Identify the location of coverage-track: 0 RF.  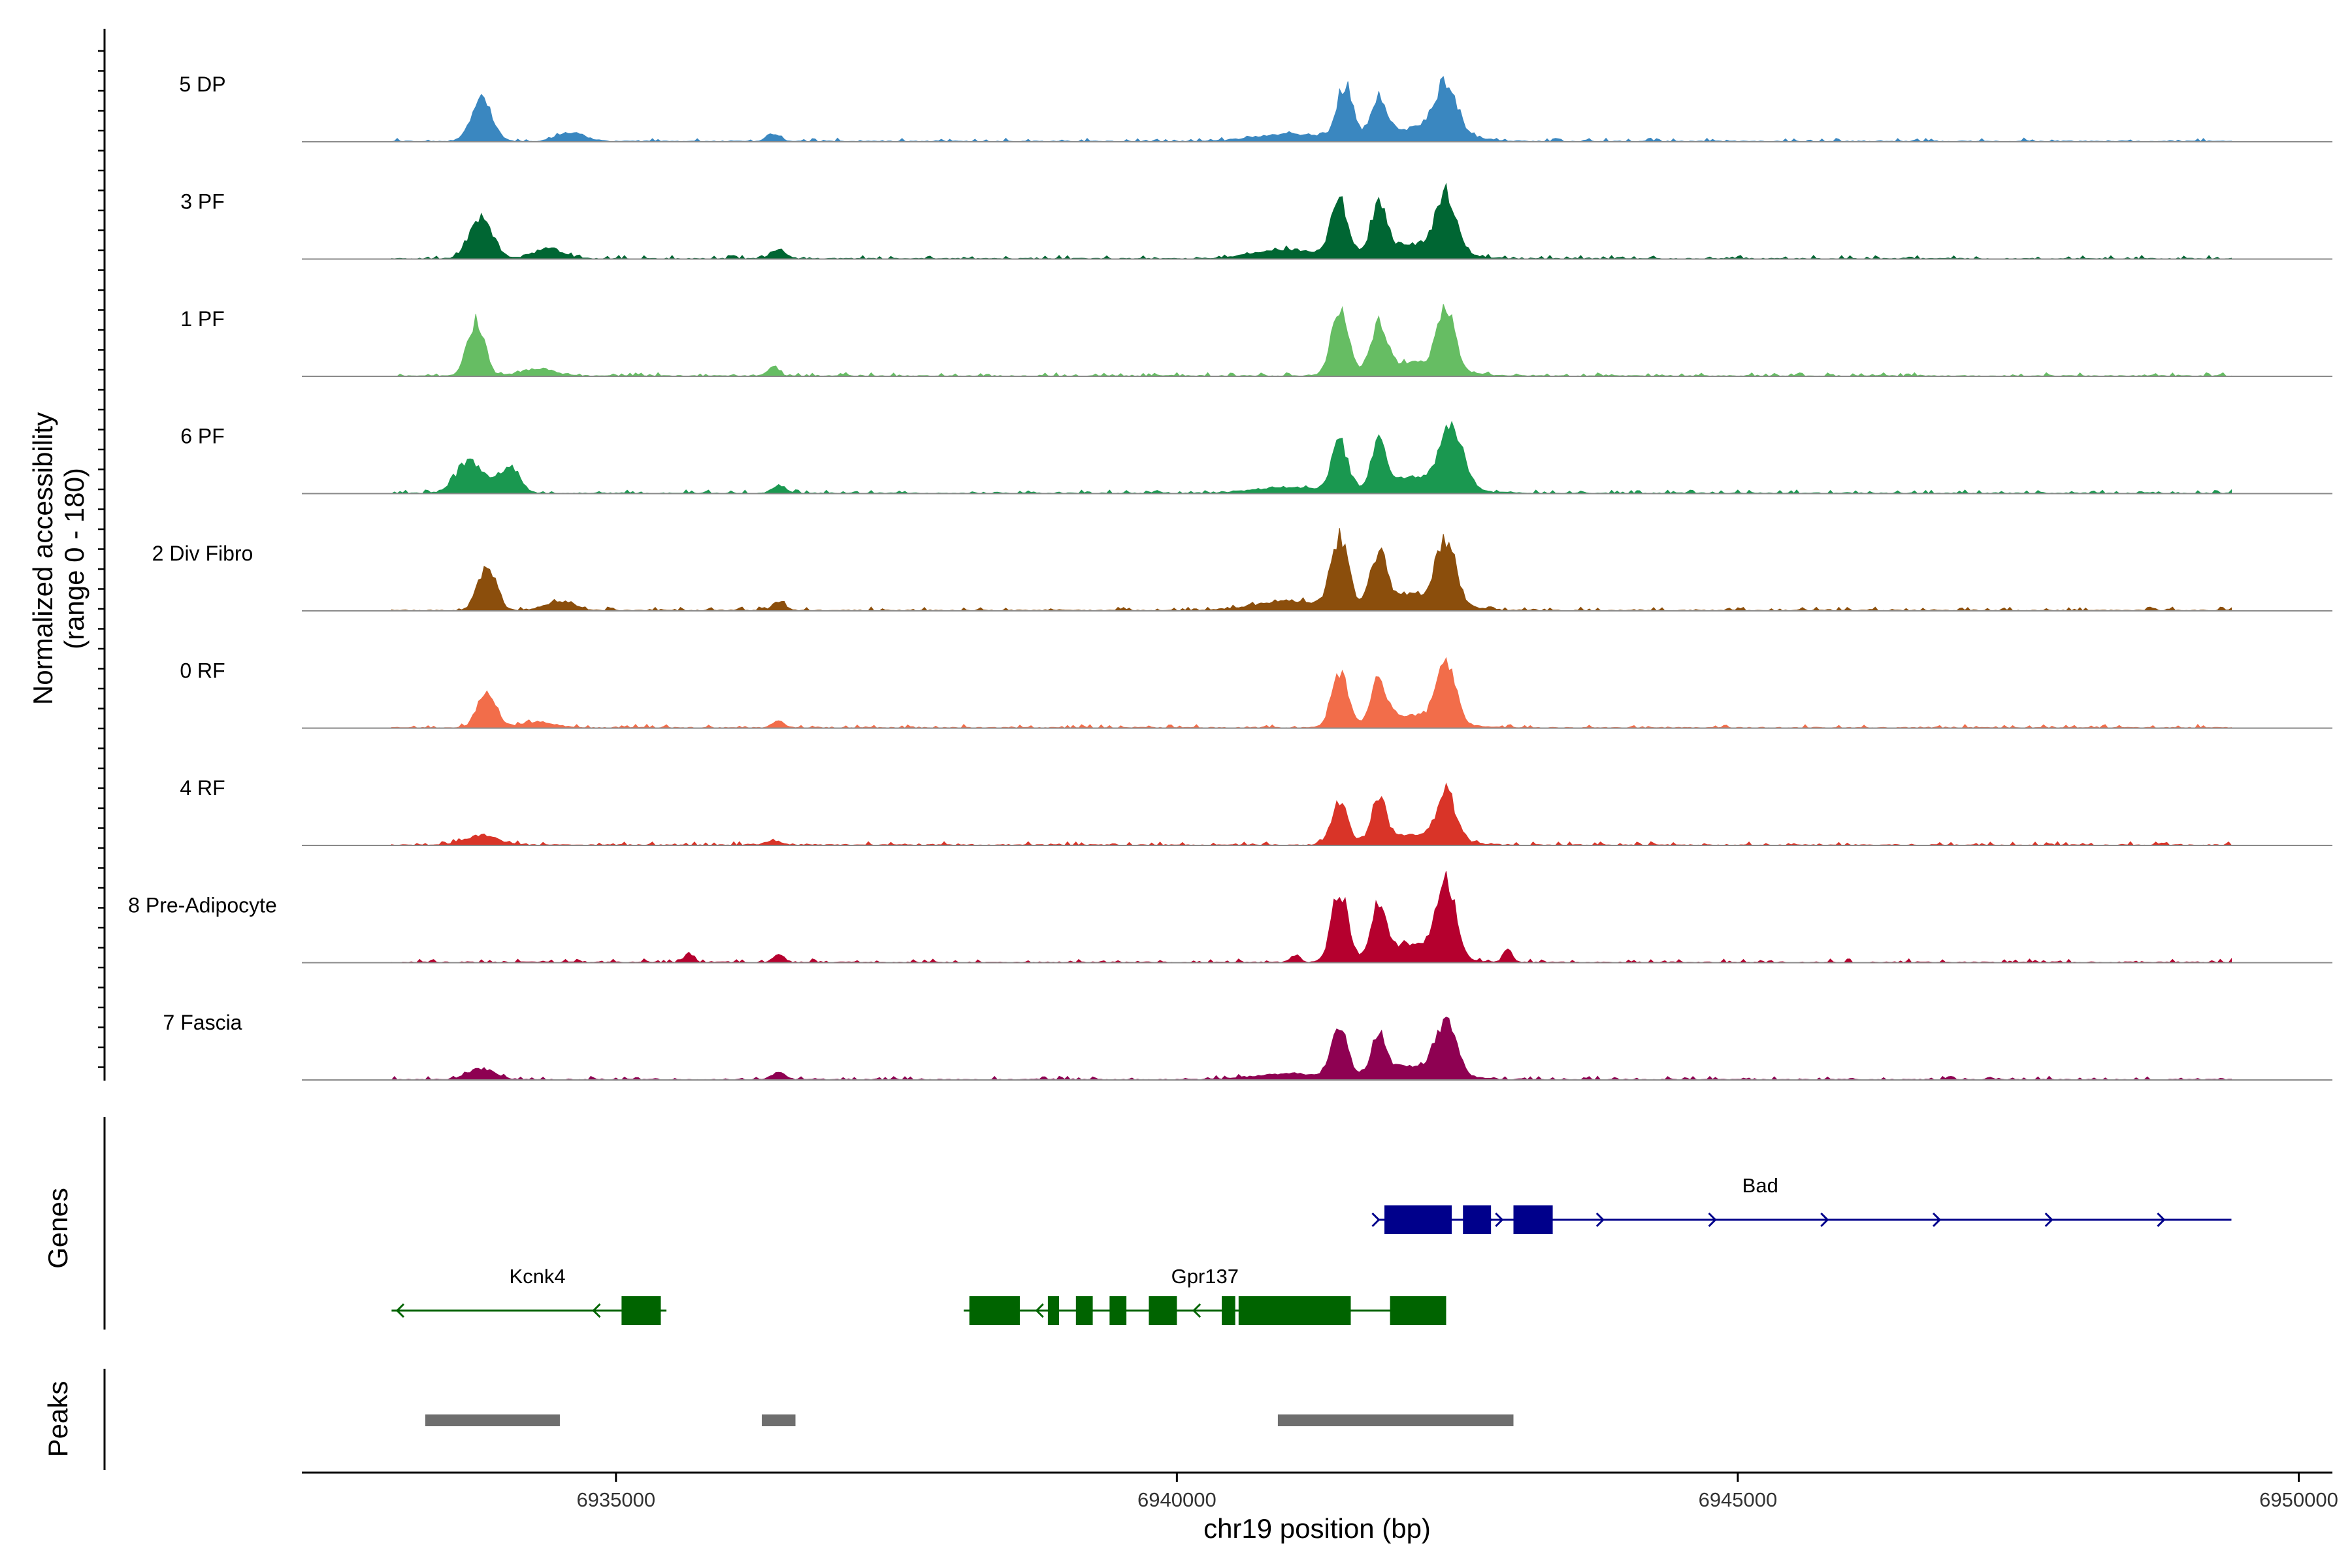
(1256, 693).